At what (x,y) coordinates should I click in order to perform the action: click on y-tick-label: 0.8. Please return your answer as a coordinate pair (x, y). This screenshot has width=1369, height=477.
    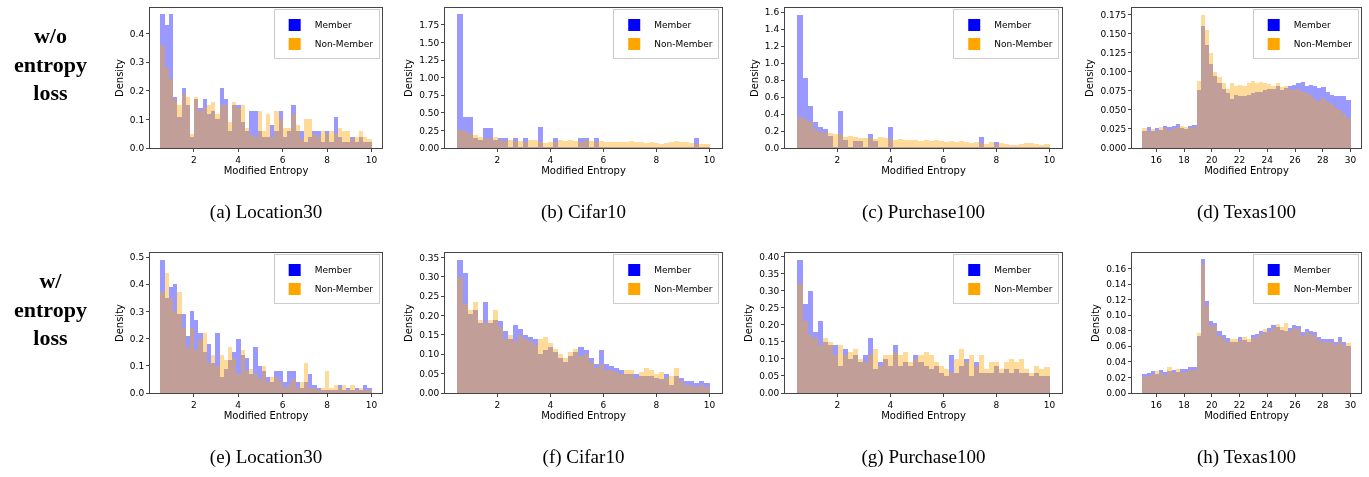
    Looking at the image, I should click on (772, 80).